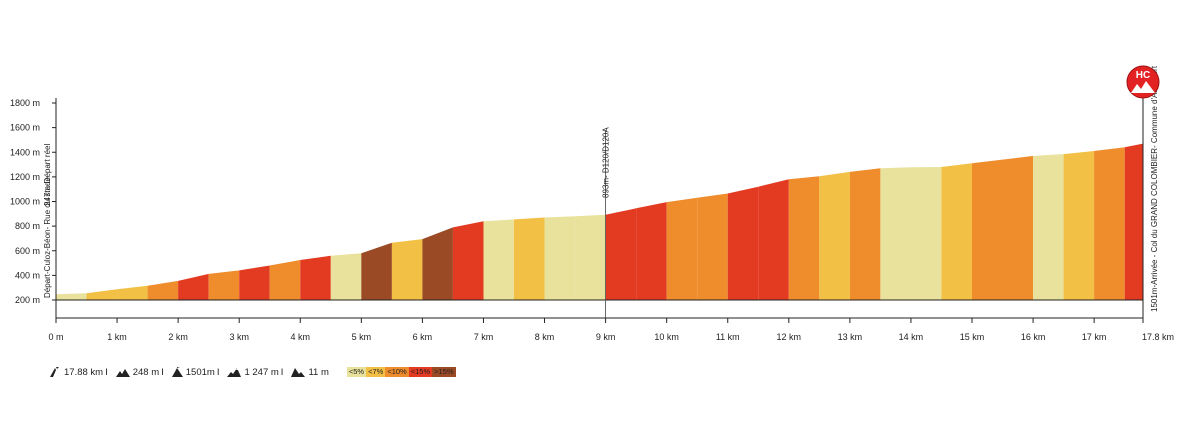 The height and width of the screenshot is (426, 1180). What do you see at coordinates (423, 337) in the screenshot?
I see `x-tick-label: 6 km` at bounding box center [423, 337].